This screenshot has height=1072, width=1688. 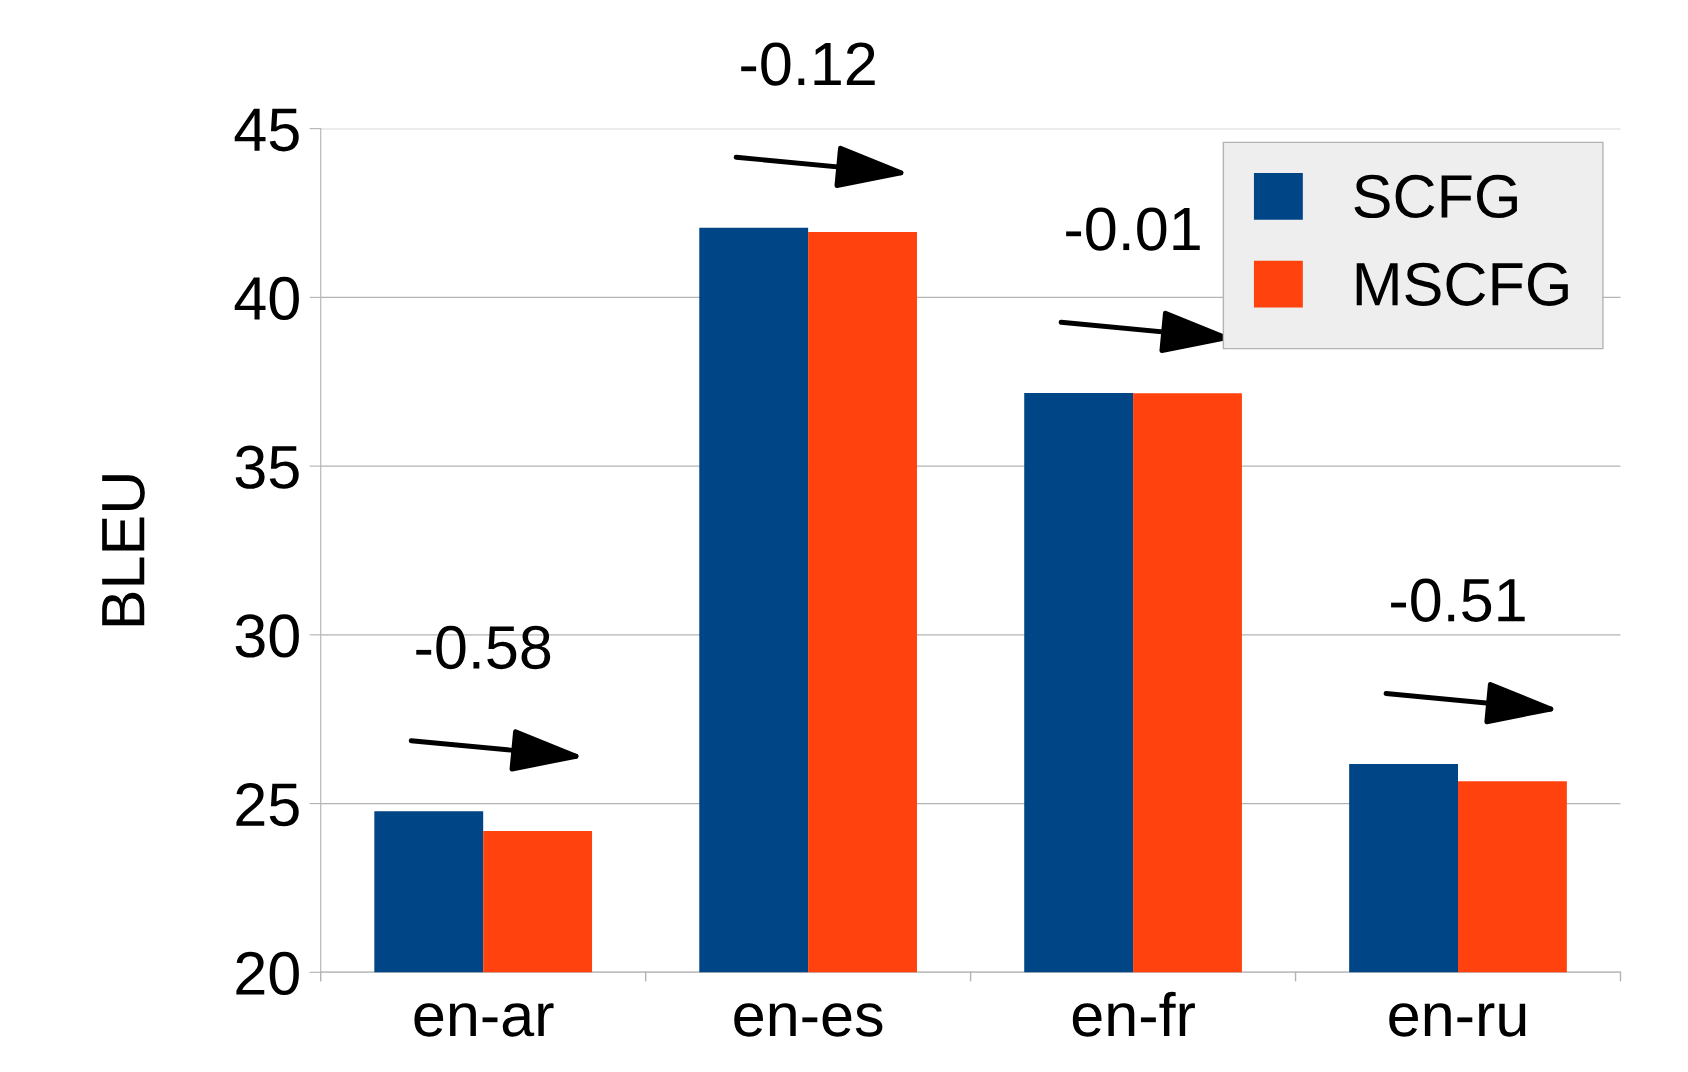 I want to click on legend-label: MSCFG, so click(x=1462, y=284).